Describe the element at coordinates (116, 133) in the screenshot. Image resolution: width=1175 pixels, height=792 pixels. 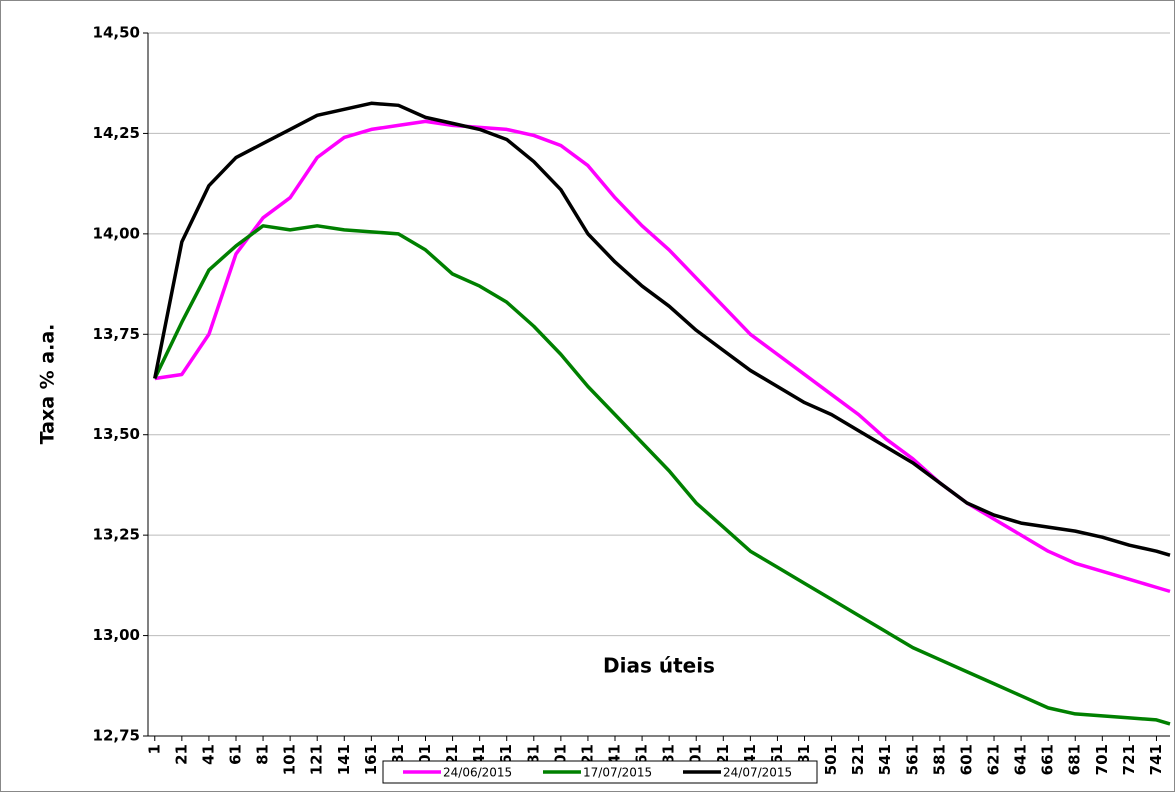
I see `y-tick-label: 14,25` at that location.